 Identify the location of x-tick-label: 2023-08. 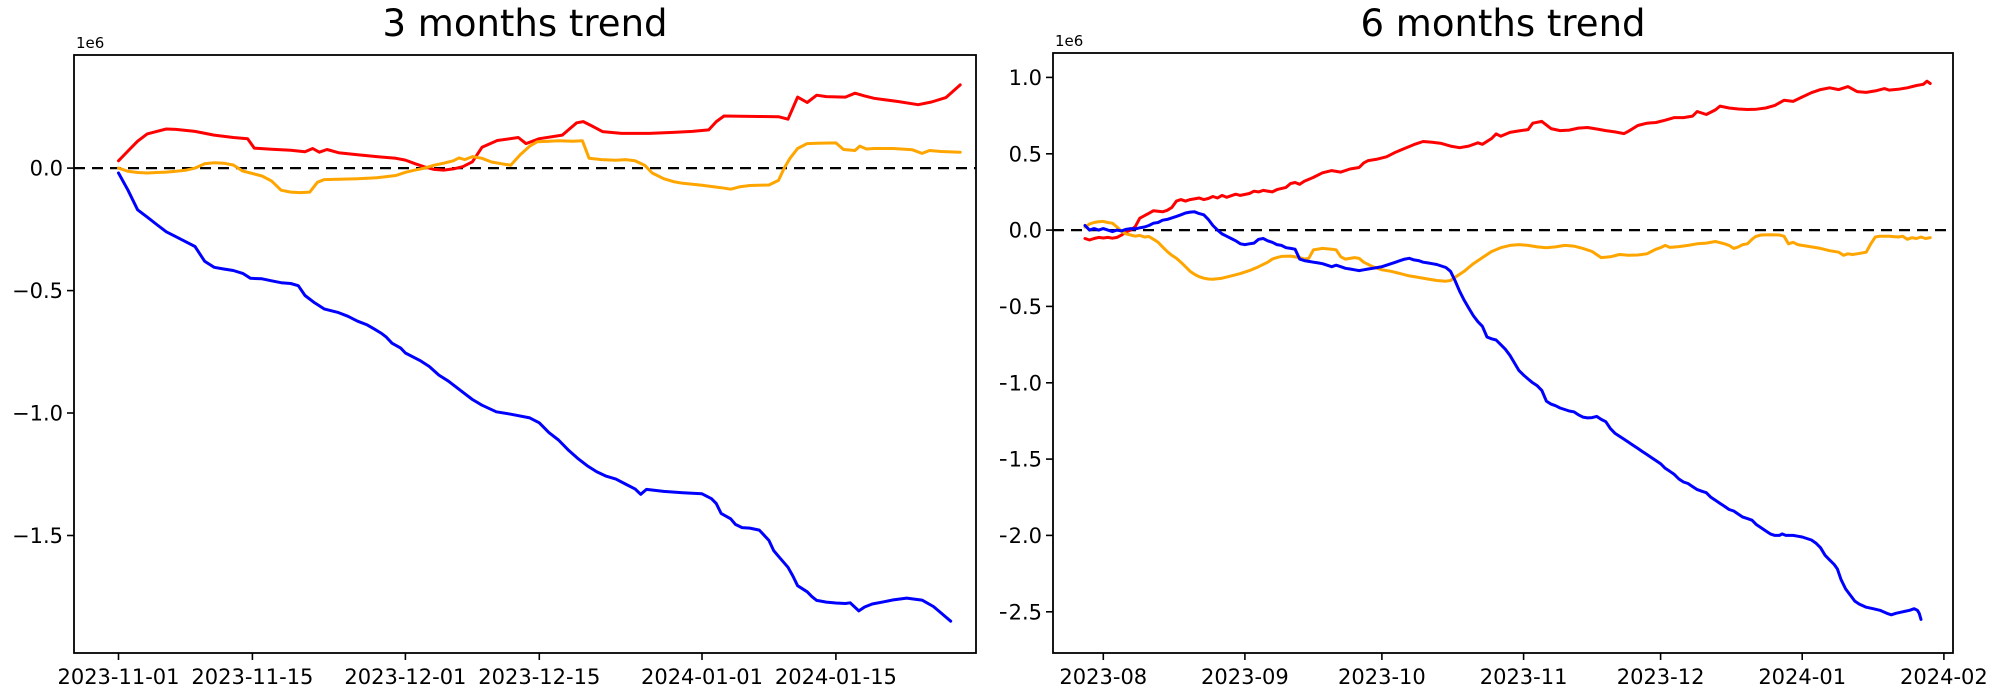
(1103, 677).